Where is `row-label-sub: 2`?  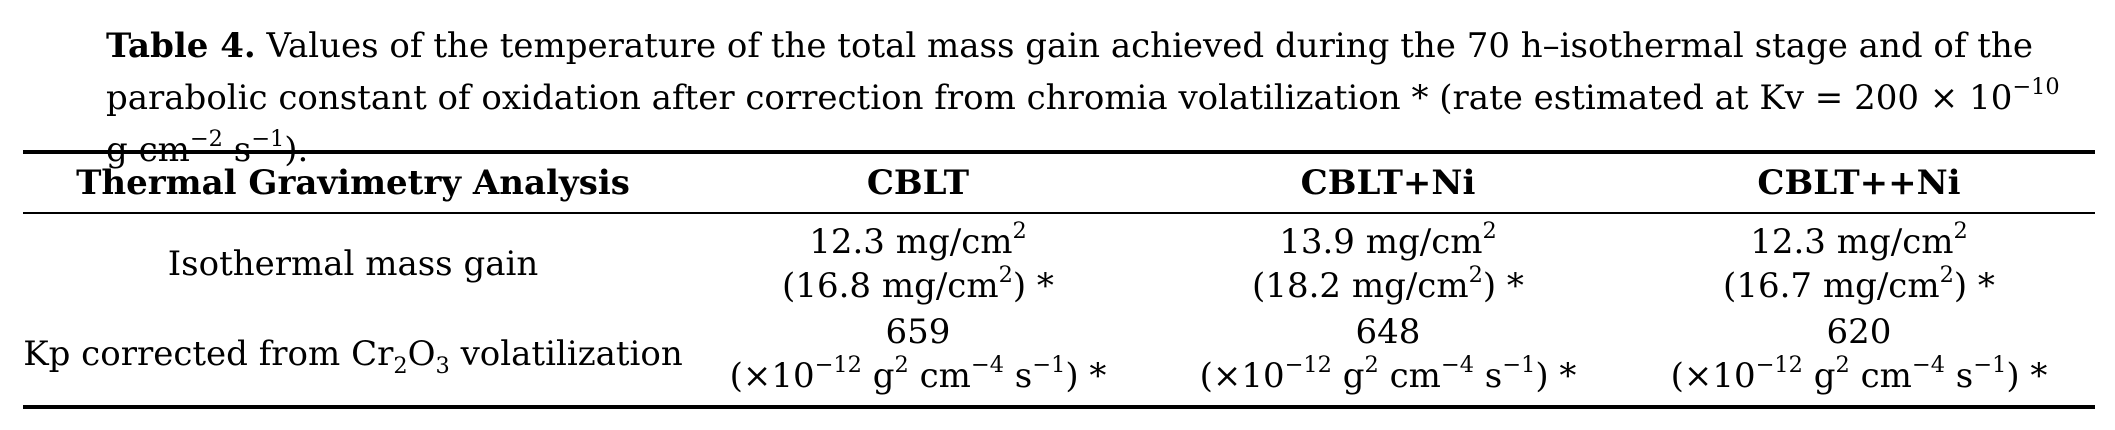
row-label-sub: 2 is located at coordinates (400, 365).